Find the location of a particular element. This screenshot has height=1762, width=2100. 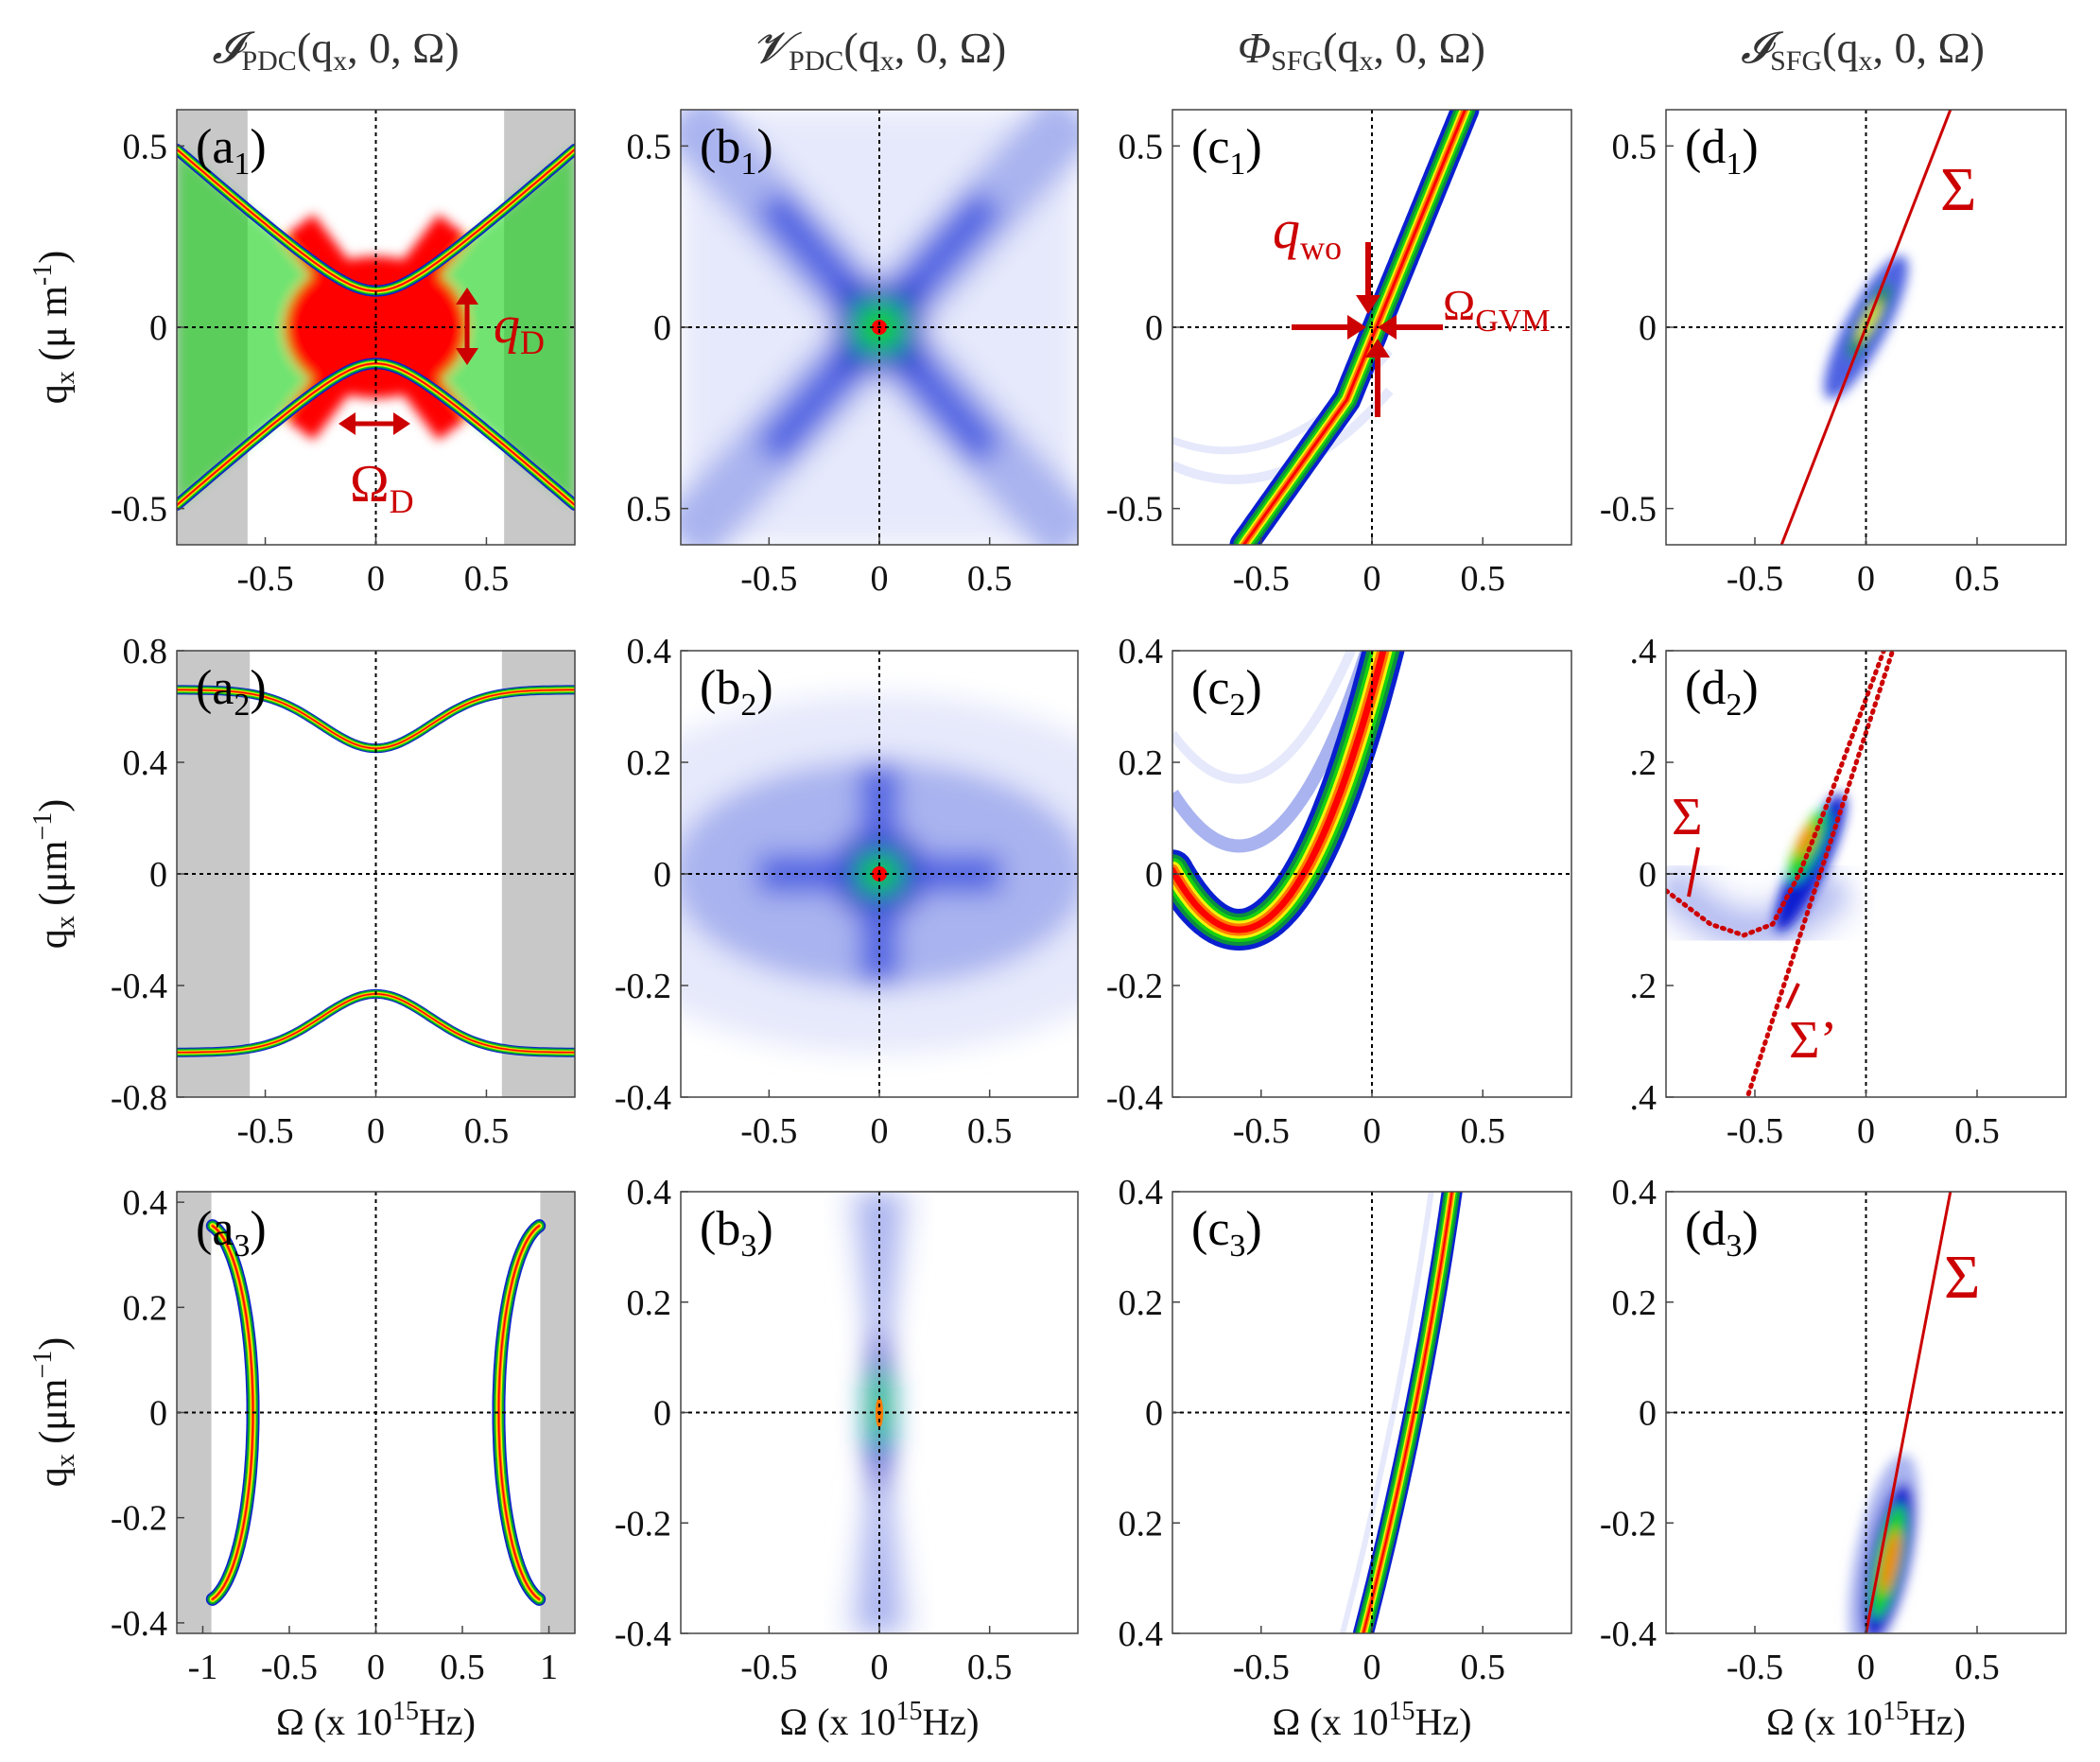

svg-text: ΦSFG(qx, 0, Ω) is located at coordinates (1362, 51).